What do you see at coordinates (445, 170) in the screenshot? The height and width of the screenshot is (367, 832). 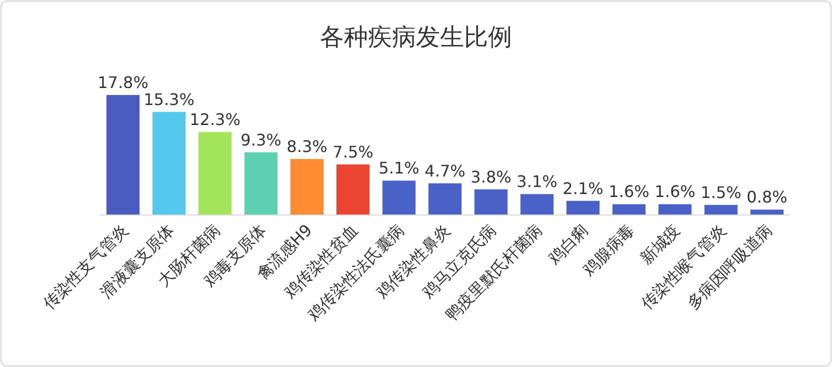 I see `data-label: 4.7%` at bounding box center [445, 170].